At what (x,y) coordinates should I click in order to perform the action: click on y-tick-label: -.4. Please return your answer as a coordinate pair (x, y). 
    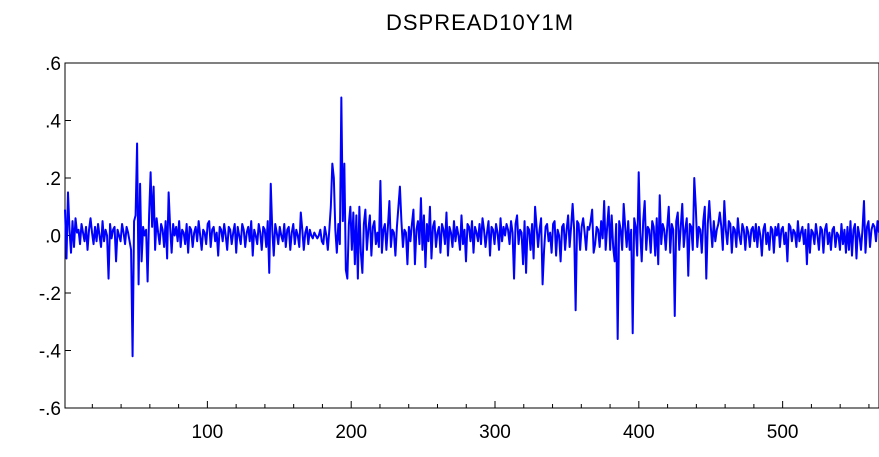
    Looking at the image, I should click on (50, 352).